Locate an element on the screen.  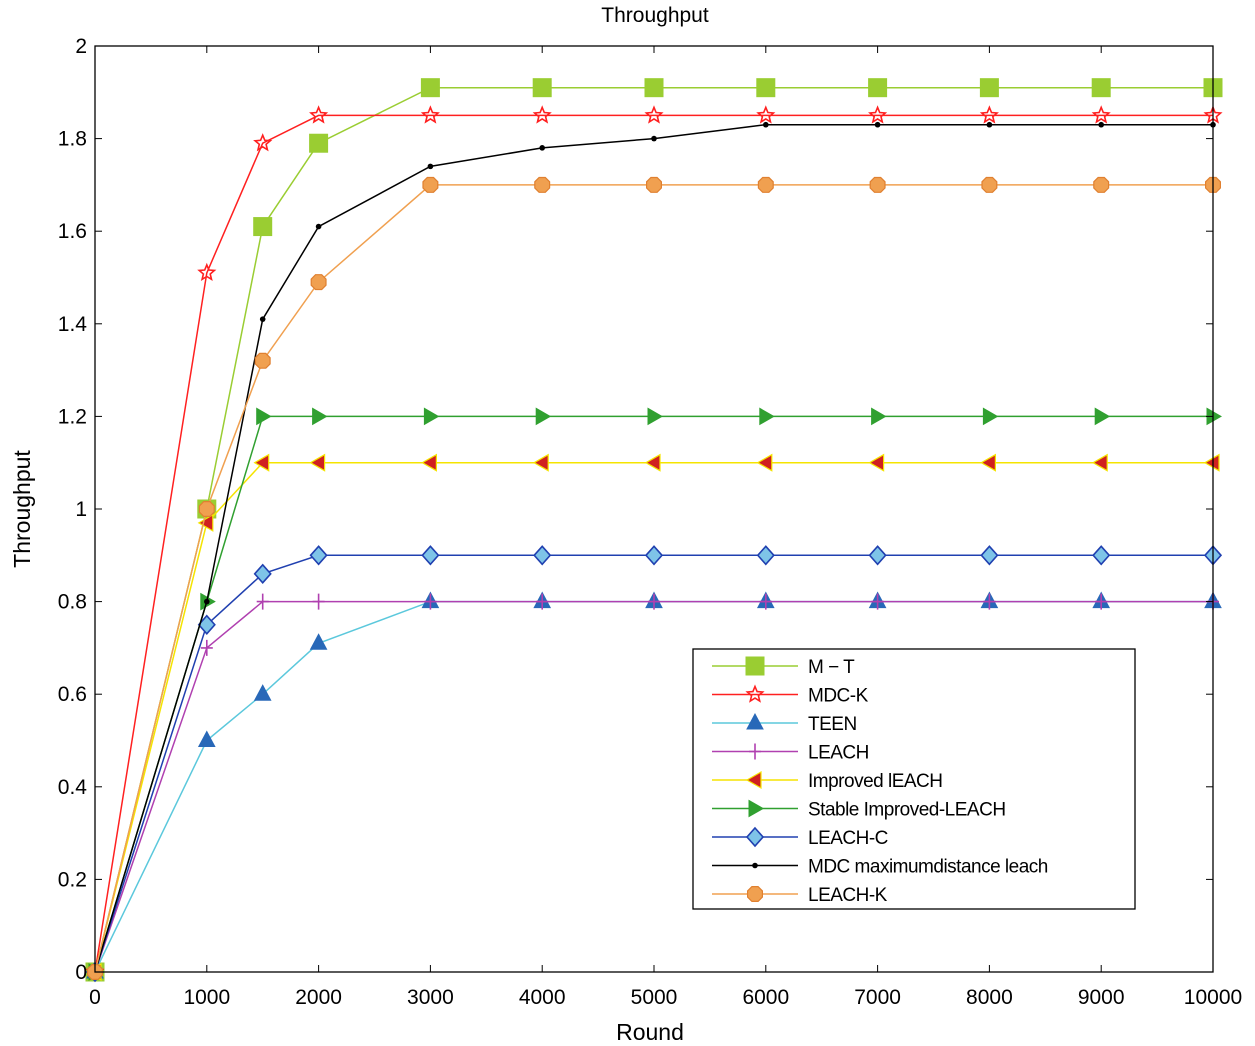
x-tick-label: 1000 is located at coordinates (206, 997).